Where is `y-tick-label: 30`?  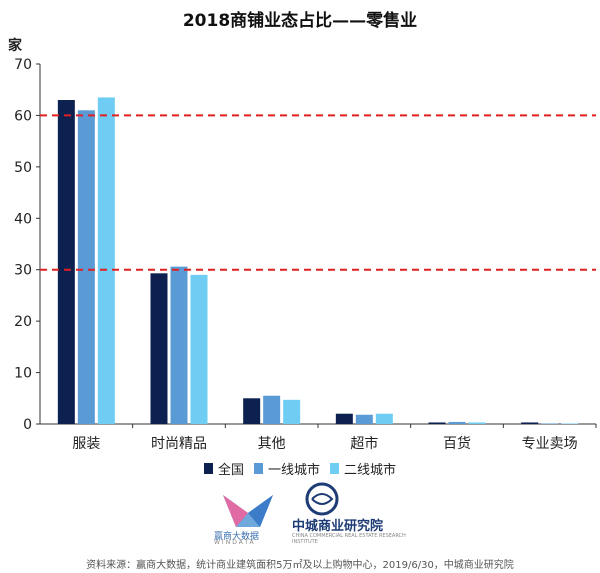 y-tick-label: 30 is located at coordinates (23, 271).